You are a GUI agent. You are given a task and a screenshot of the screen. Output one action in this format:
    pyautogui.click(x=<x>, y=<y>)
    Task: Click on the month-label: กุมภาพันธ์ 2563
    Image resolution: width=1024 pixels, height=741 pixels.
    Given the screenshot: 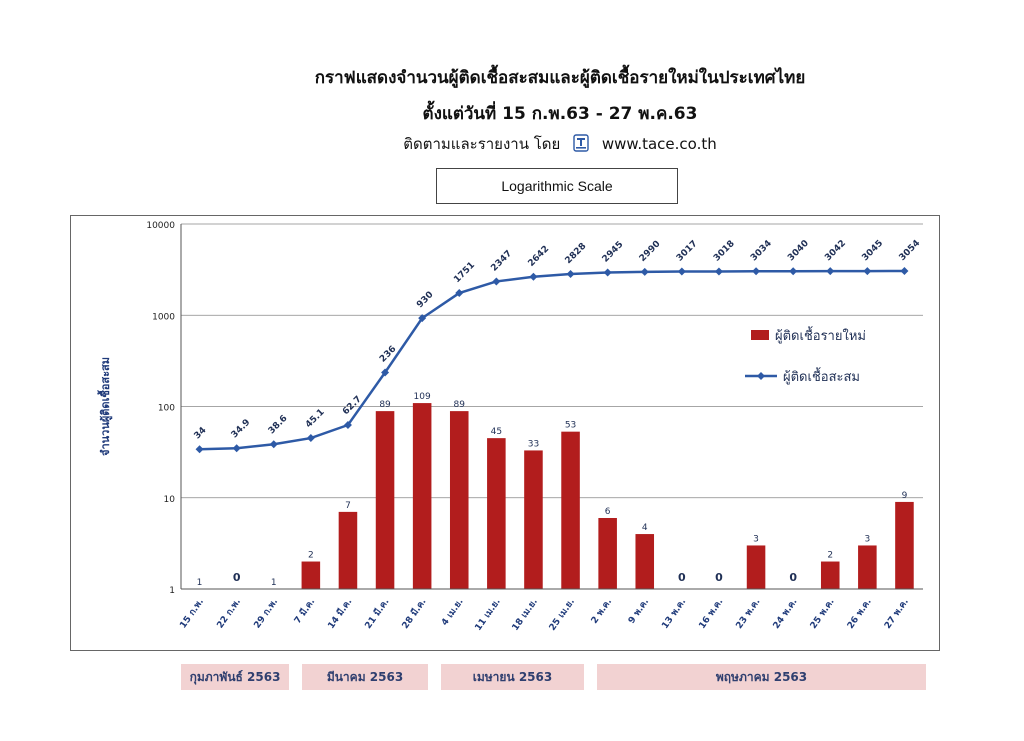 What is the action you would take?
    pyautogui.click(x=235, y=676)
    